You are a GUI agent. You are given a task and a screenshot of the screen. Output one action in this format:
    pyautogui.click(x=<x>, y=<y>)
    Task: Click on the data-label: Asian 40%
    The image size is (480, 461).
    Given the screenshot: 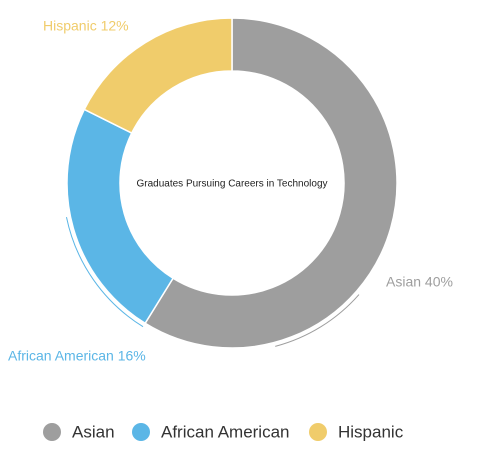 What is the action you would take?
    pyautogui.click(x=419, y=282)
    